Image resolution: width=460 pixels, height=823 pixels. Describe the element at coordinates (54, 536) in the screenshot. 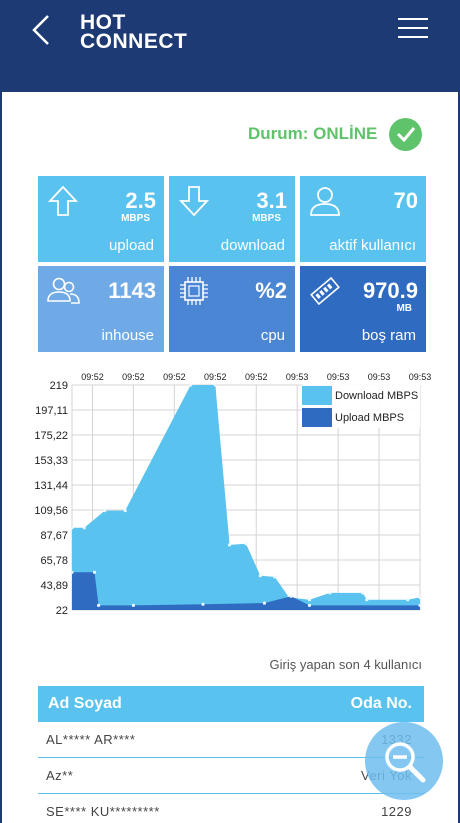

I see `y-tick-label: 87,67` at that location.